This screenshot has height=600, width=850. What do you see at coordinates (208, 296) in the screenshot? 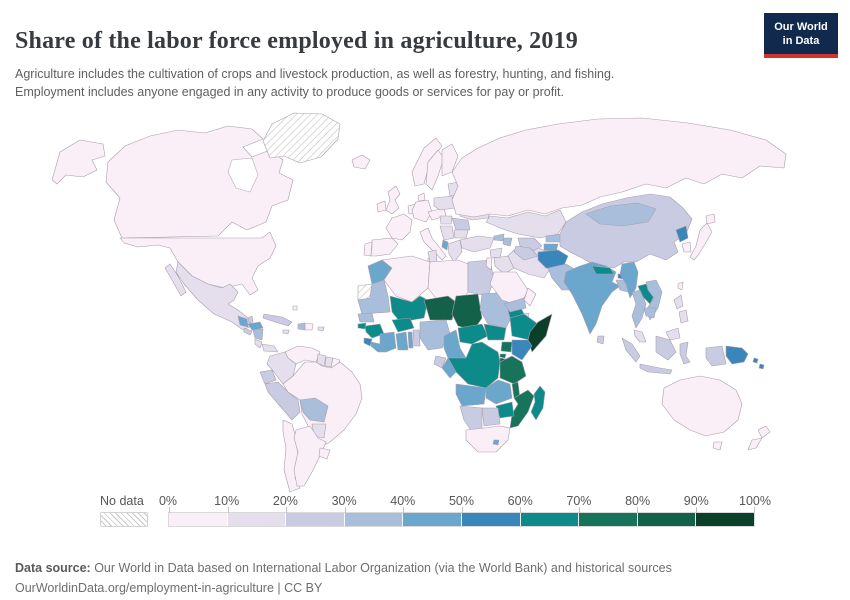
I see `country-mexico` at bounding box center [208, 296].